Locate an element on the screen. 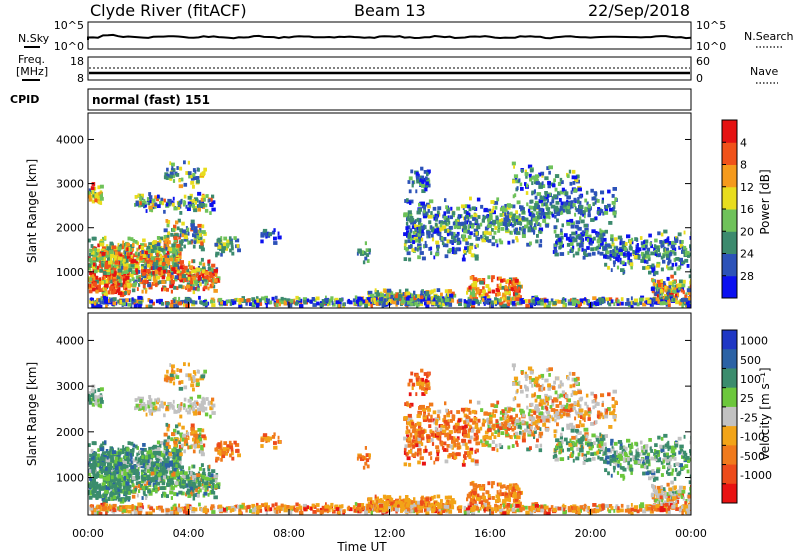  colorbar-tick-label: 16 is located at coordinates (747, 209).